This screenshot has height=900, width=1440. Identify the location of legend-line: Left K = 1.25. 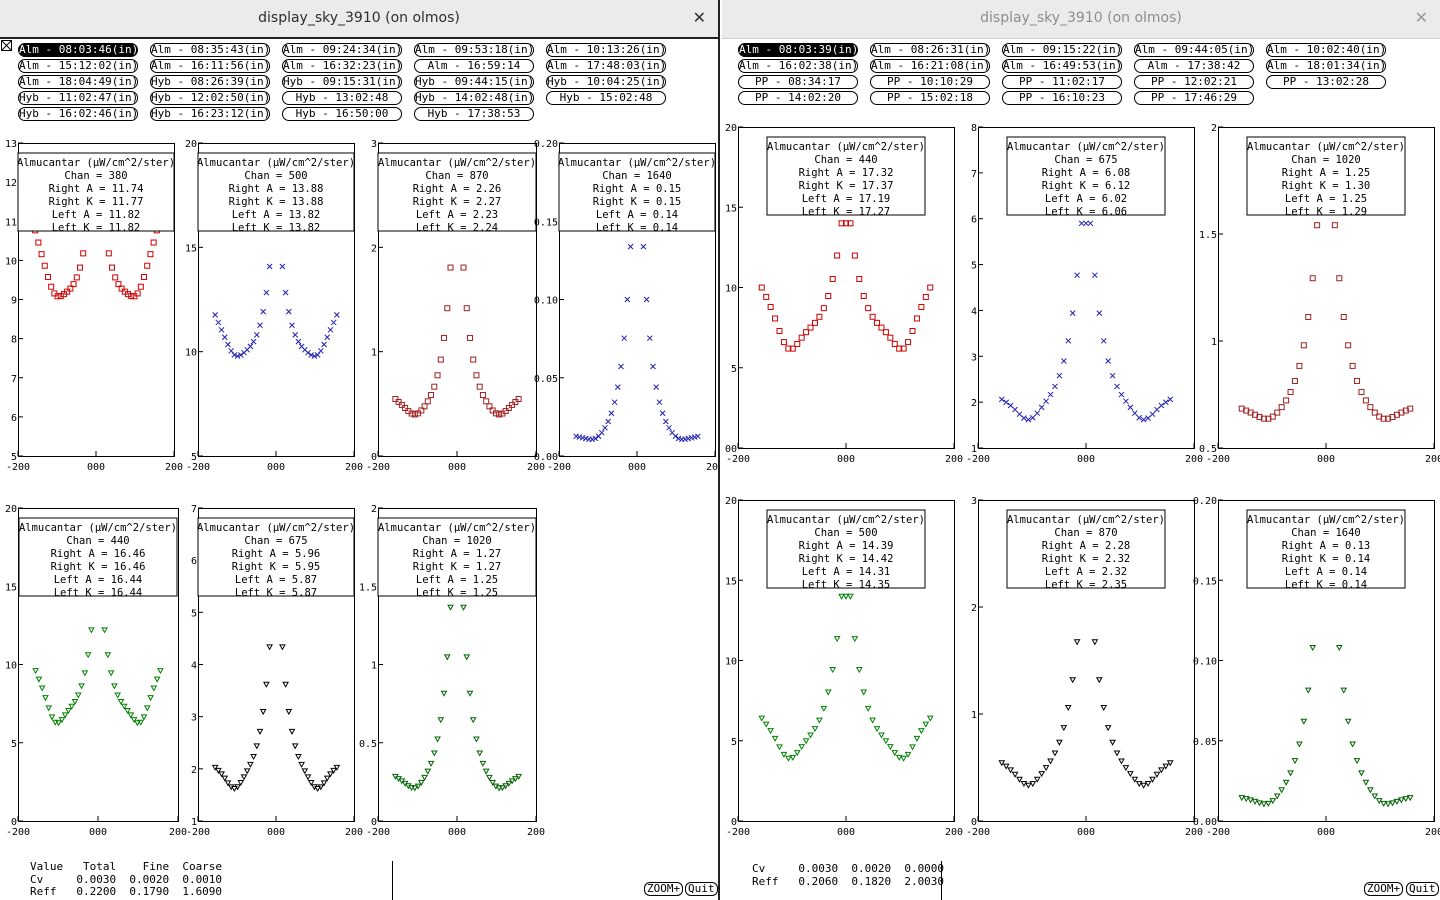
(457, 593).